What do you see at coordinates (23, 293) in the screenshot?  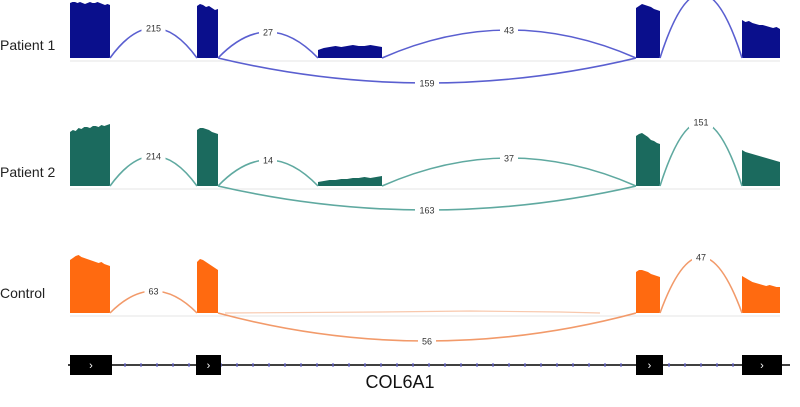 I see `track-label-control: Control` at bounding box center [23, 293].